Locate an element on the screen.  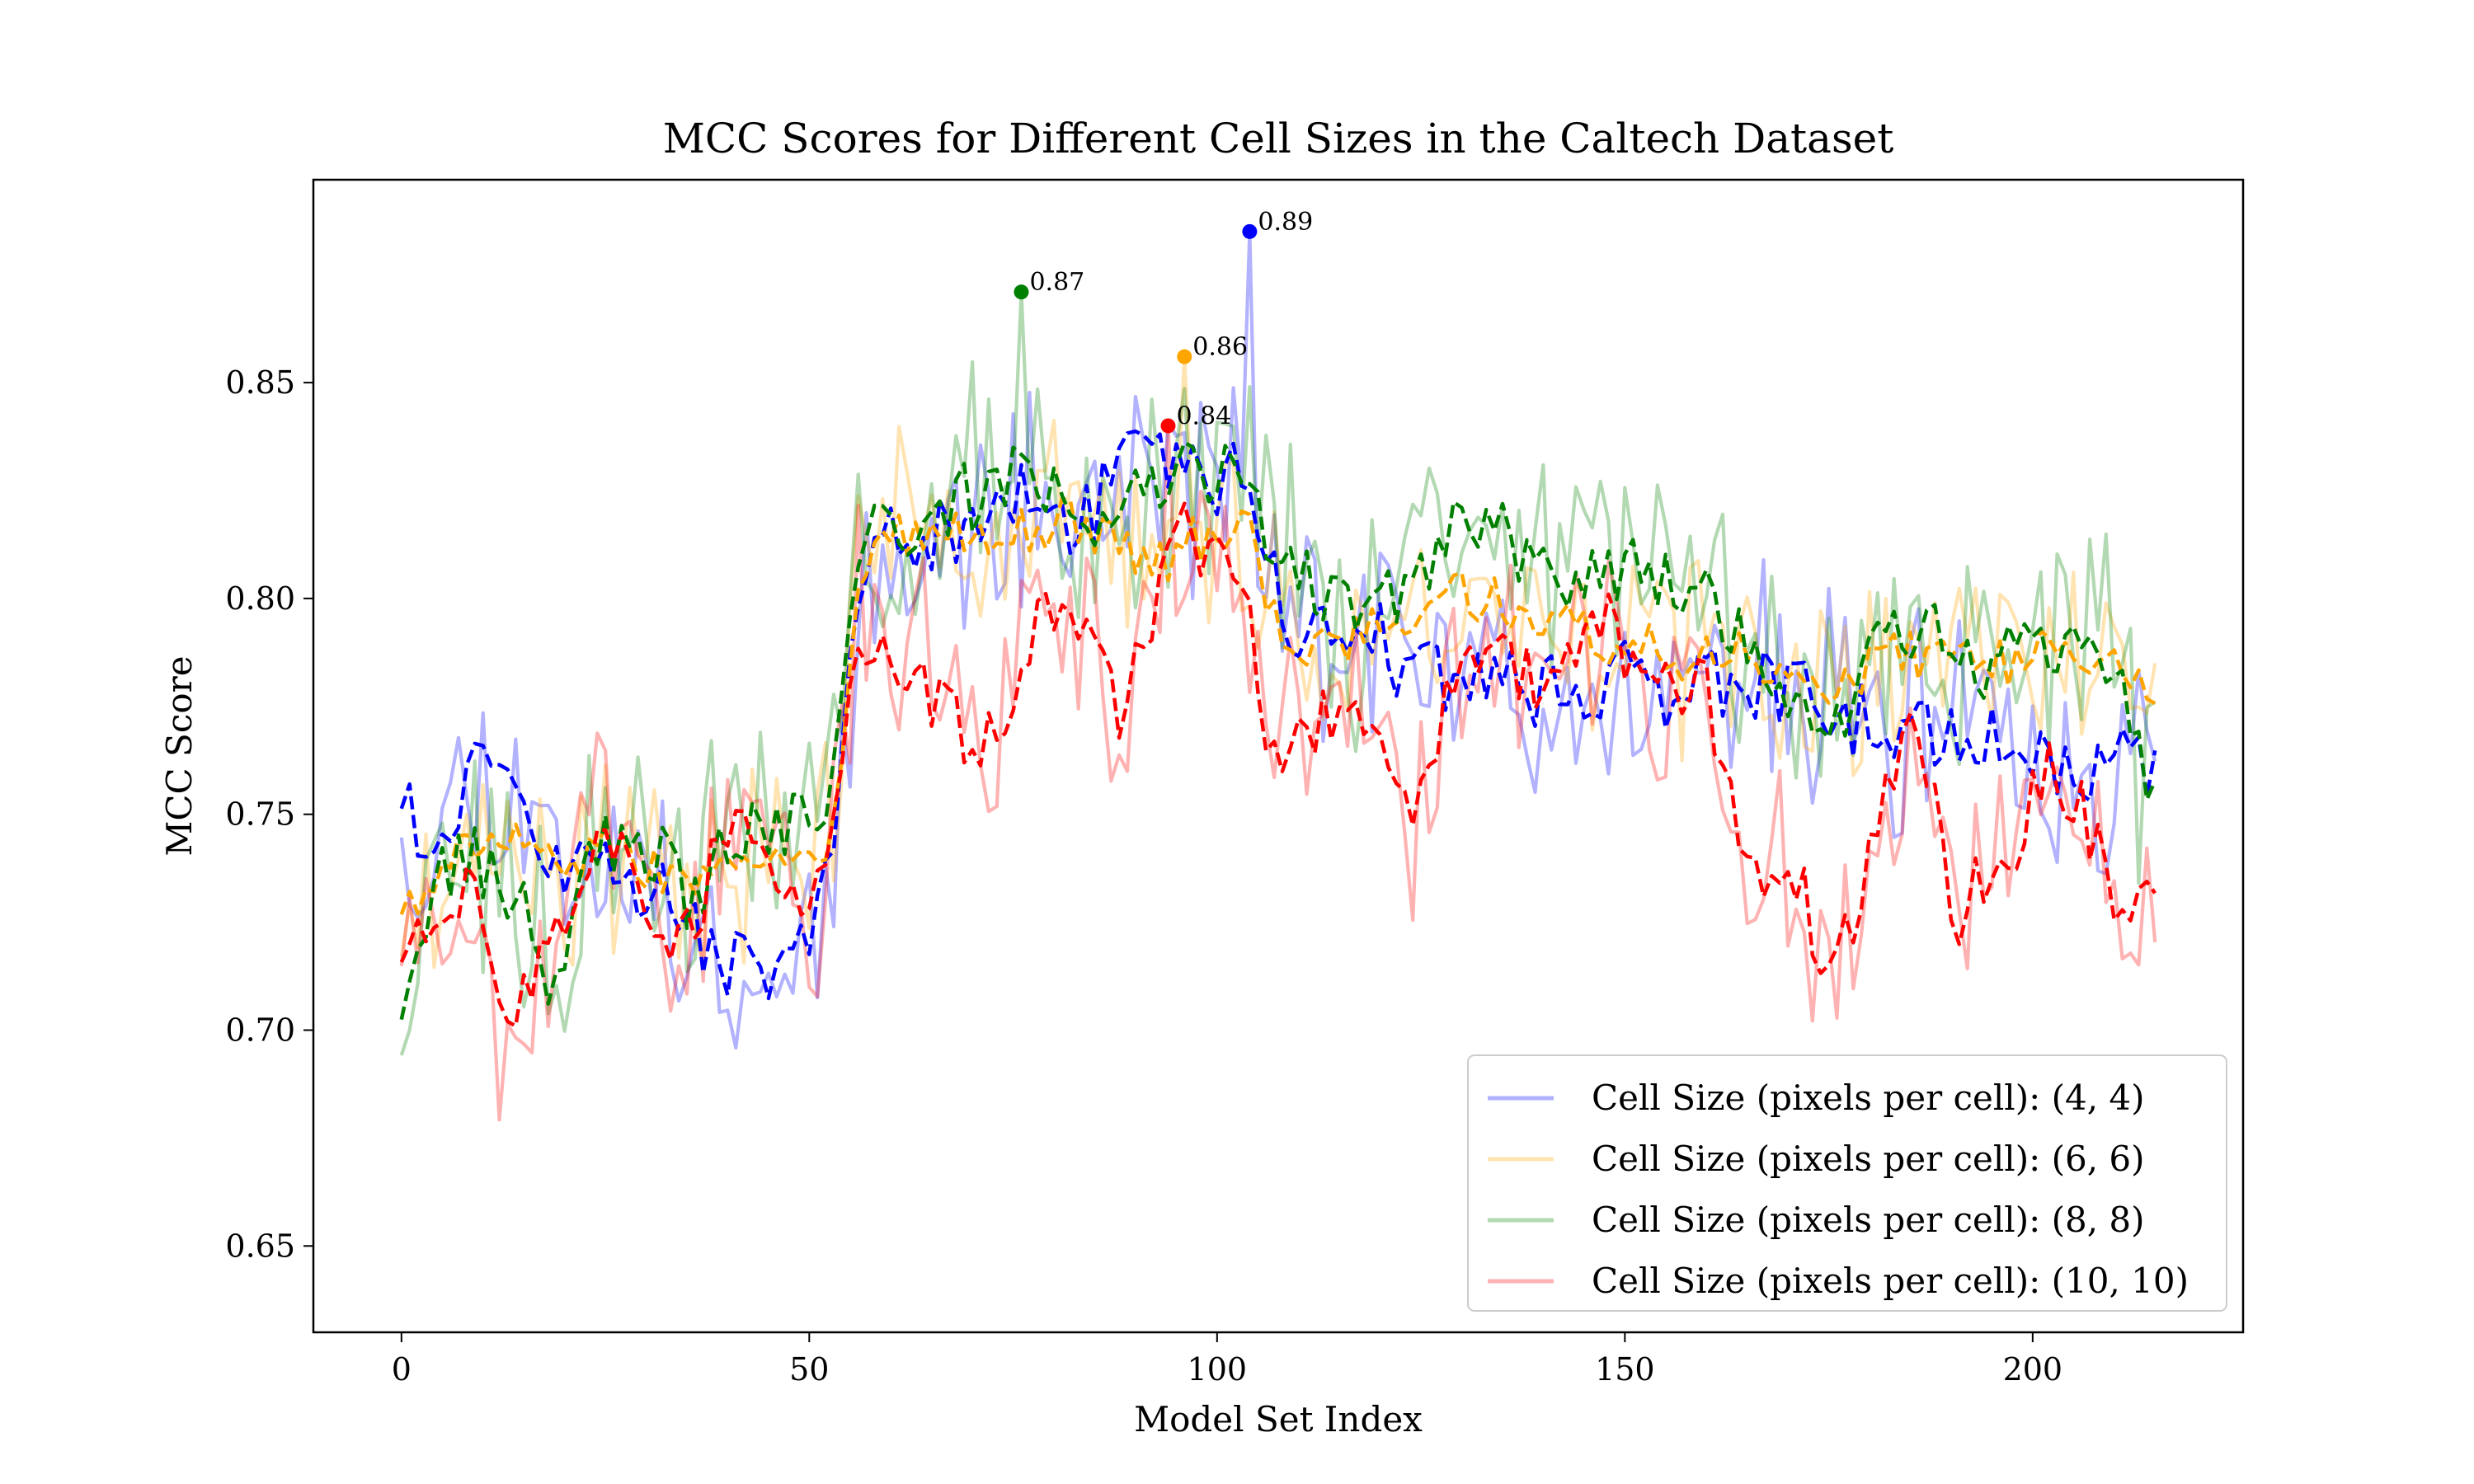
y-tick-label-1: 0.70 is located at coordinates (260, 1030).